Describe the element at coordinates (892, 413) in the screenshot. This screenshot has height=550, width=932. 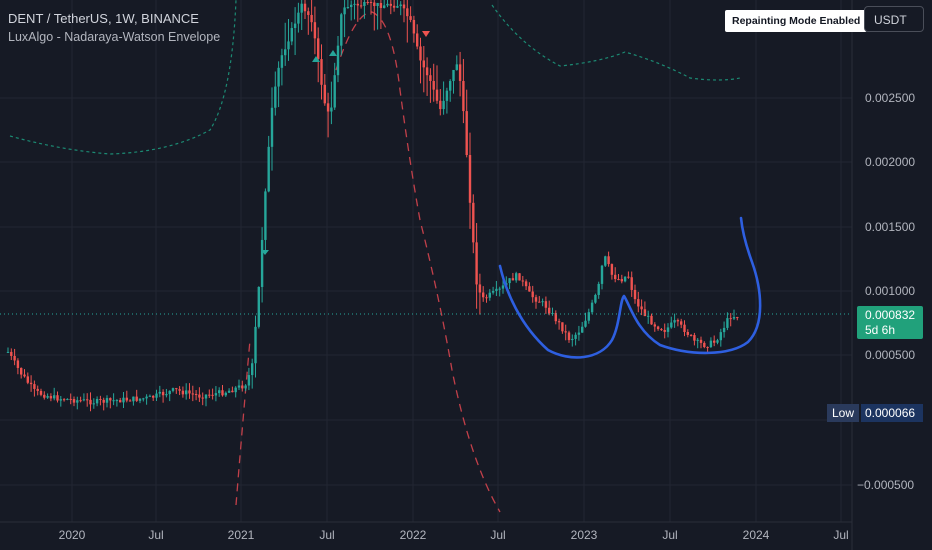
I see `low-value: 0.000066` at that location.